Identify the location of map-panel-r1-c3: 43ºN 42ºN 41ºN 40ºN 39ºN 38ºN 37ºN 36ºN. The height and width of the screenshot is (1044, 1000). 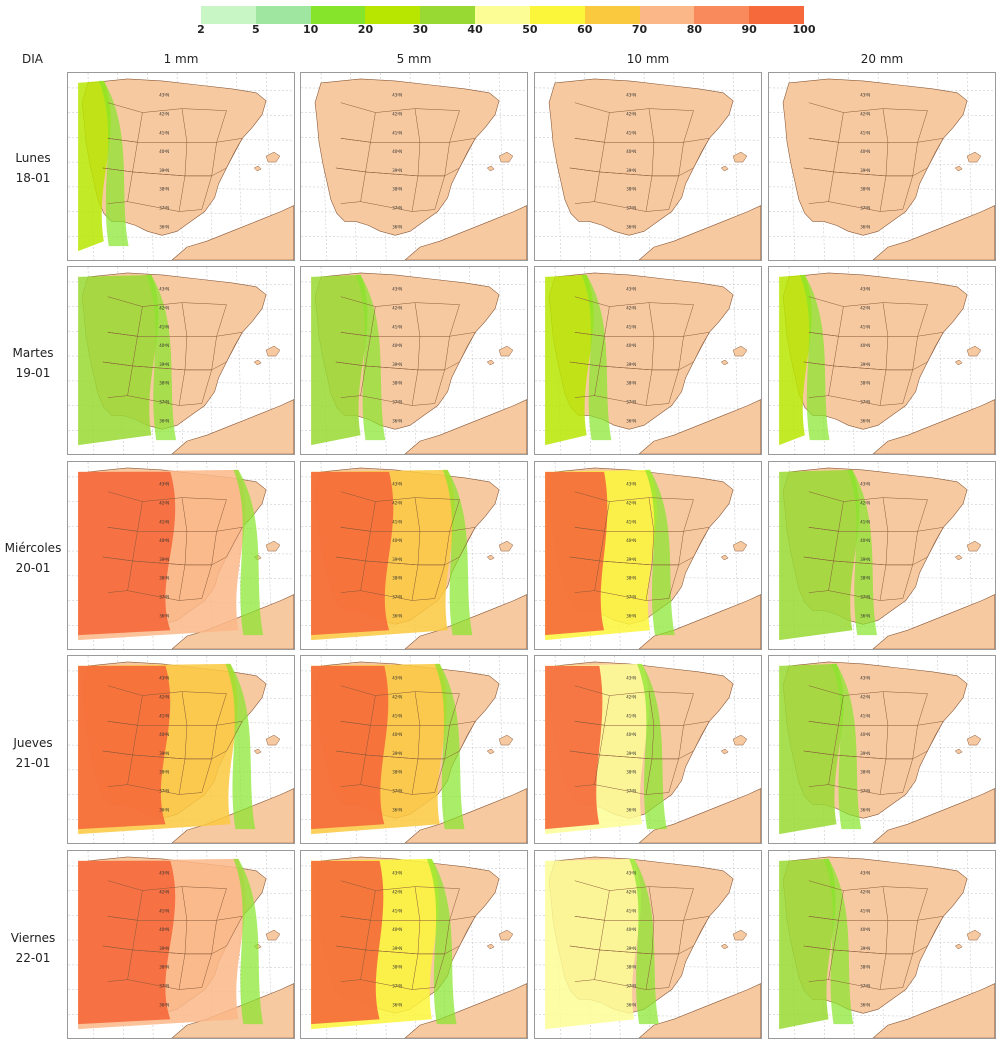
(648, 166).